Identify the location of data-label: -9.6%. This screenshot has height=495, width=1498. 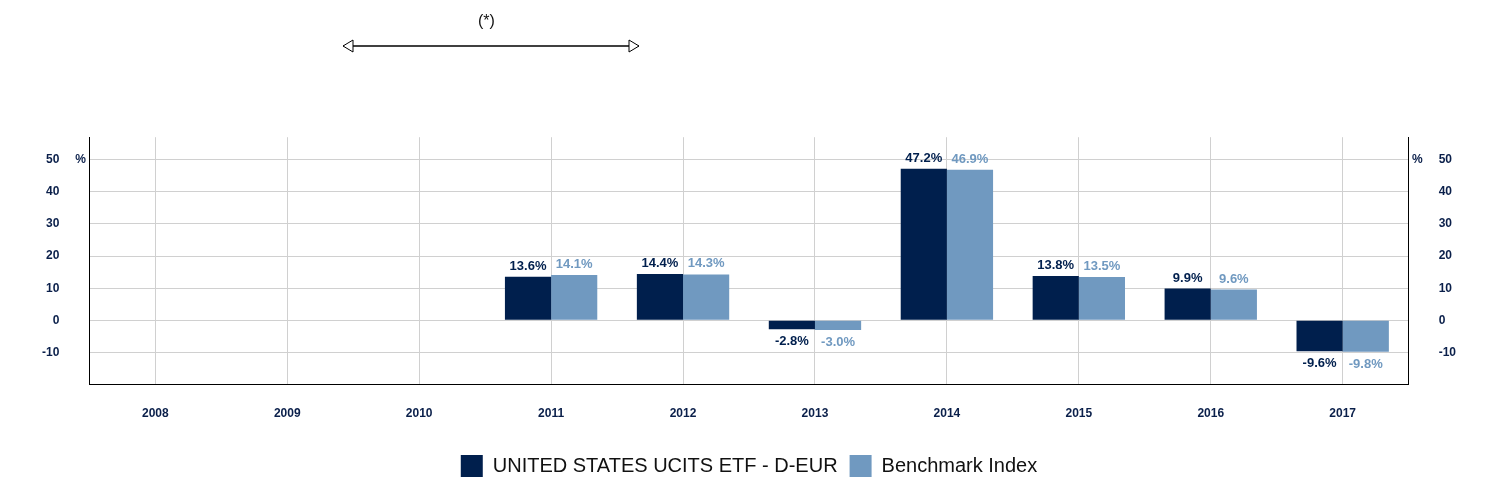
(1320, 363).